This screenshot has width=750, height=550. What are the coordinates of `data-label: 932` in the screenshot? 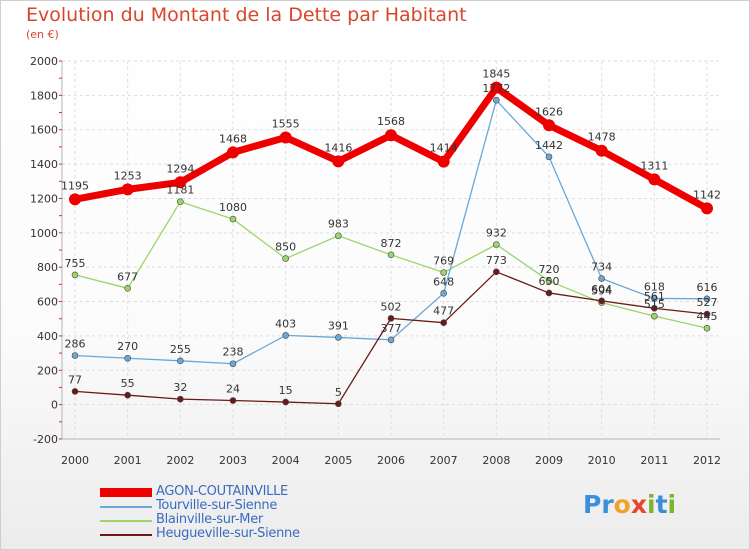 It's located at (496, 233).